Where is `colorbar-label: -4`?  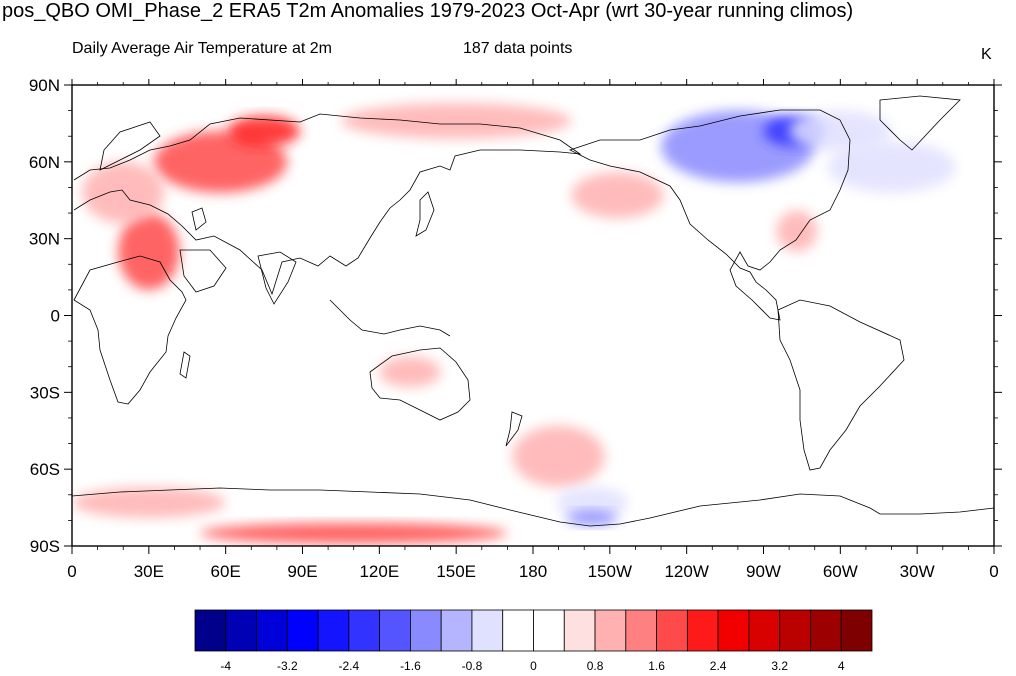
colorbar-label: -4 is located at coordinates (225, 666).